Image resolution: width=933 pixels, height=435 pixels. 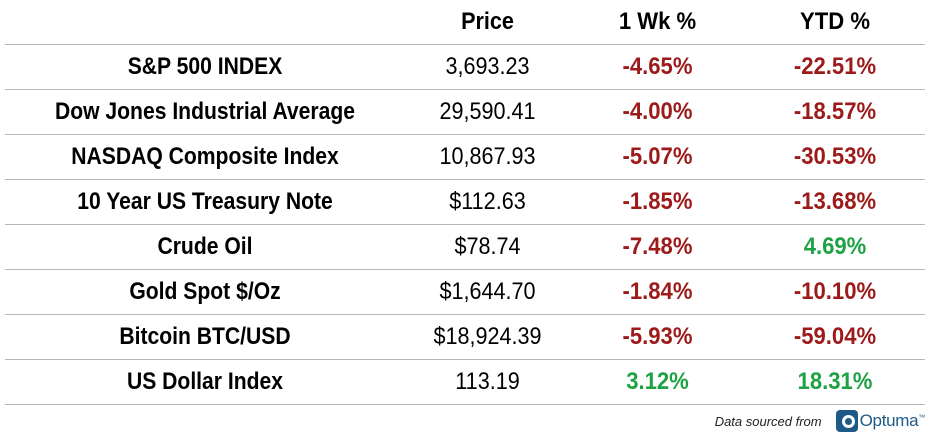 What do you see at coordinates (487, 201) in the screenshot?
I see `row-price: $112.63` at bounding box center [487, 201].